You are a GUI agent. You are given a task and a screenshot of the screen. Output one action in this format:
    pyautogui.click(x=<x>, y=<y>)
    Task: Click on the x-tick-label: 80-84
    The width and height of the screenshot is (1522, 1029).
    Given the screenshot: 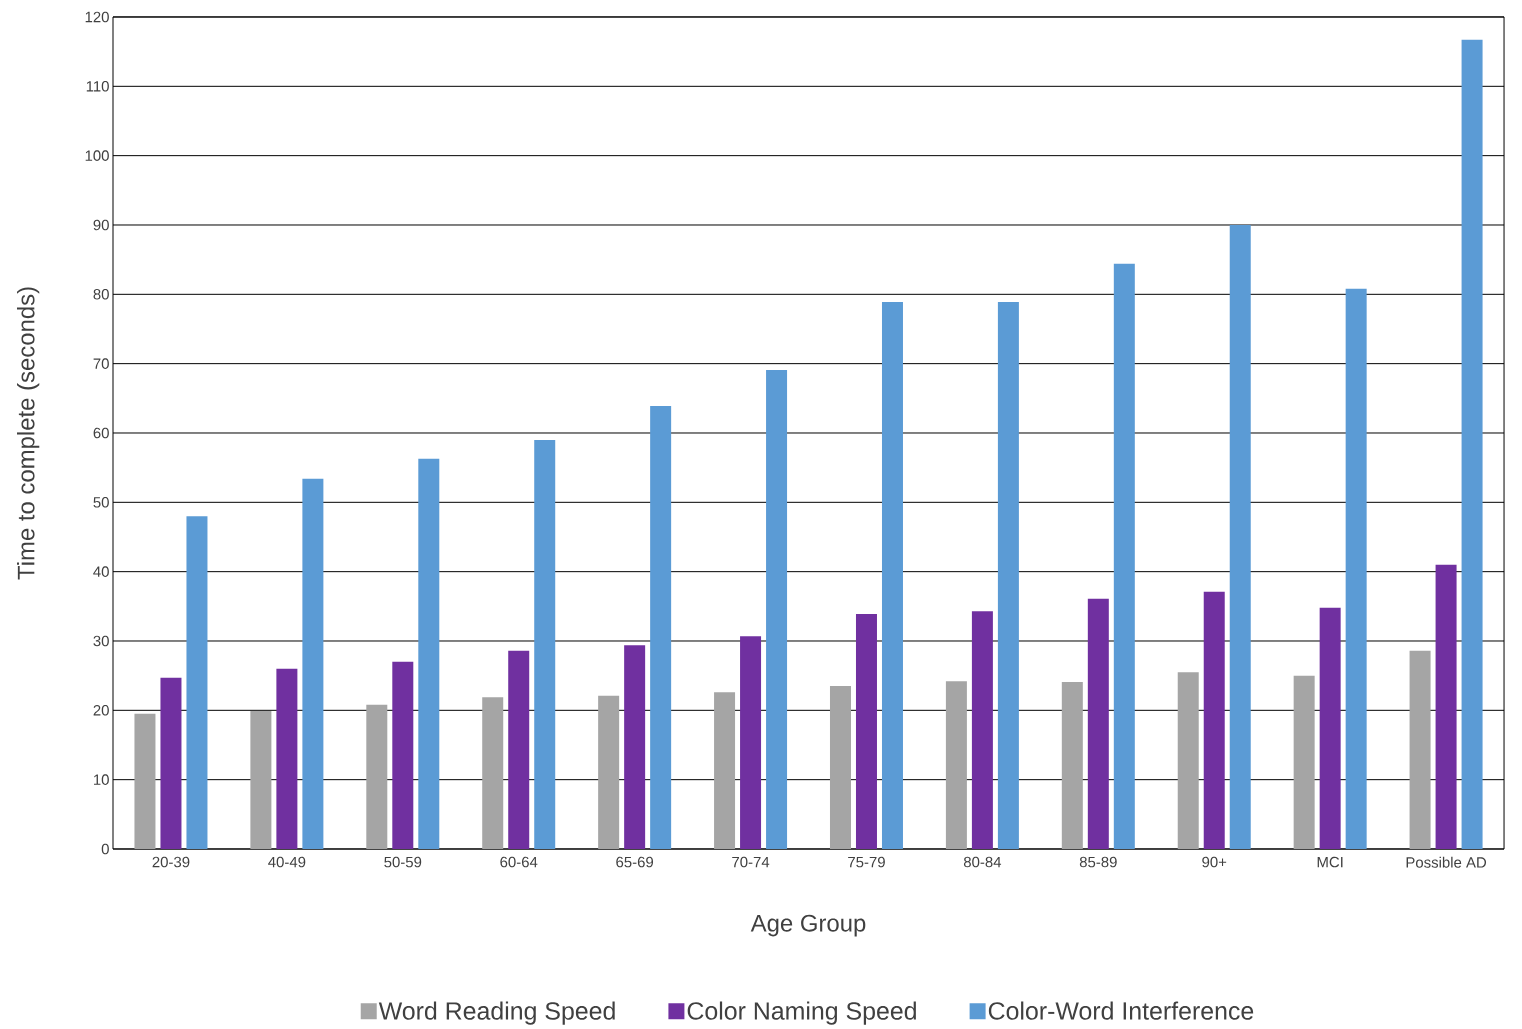 What is the action you would take?
    pyautogui.click(x=982, y=862)
    